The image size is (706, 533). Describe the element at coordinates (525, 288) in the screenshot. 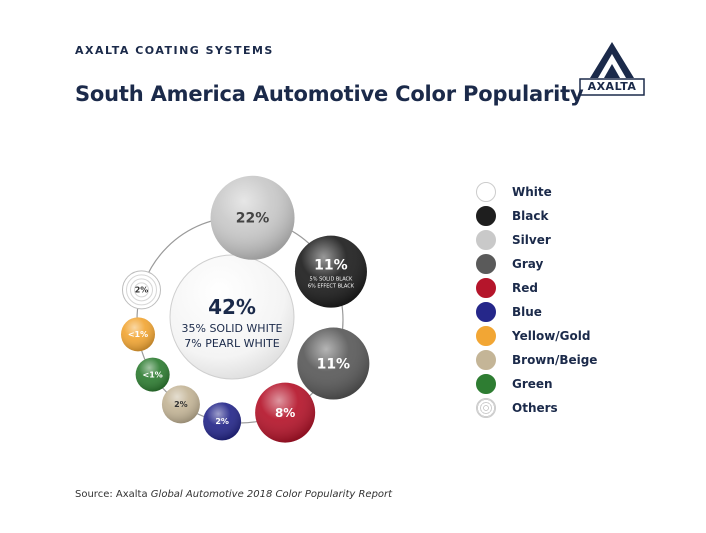

I see `legend-label: Red` at that location.